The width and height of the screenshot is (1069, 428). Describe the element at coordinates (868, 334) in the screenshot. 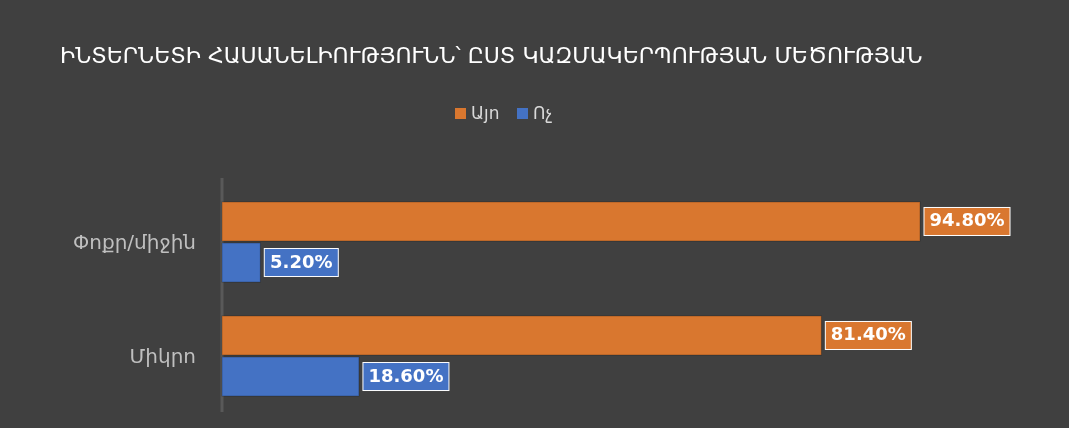

I see `data-label: 81.40%` at that location.